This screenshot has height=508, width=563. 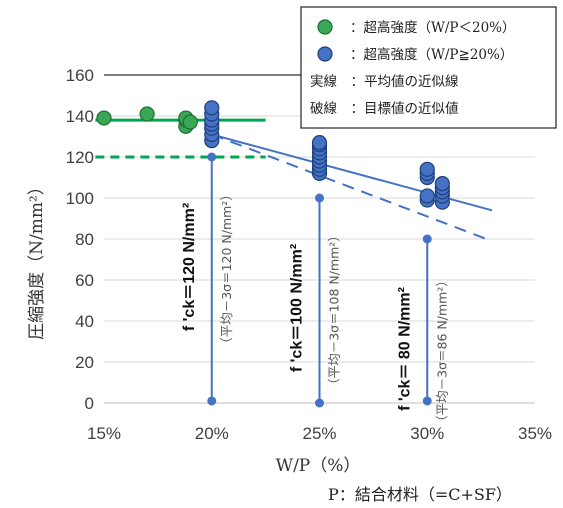 I want to click on legend-entry-label: ：超高強度（W/P＜20%）, so click(x=433, y=27).